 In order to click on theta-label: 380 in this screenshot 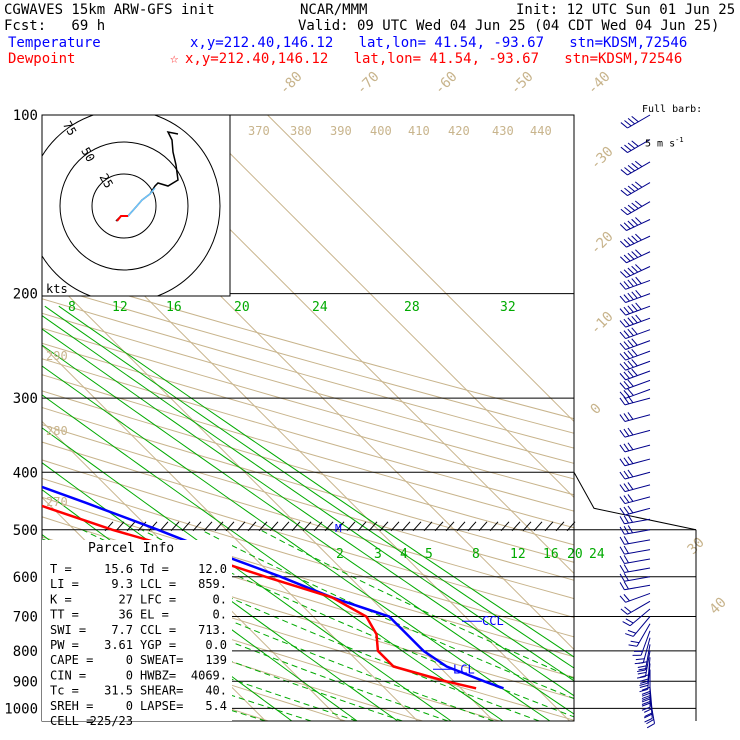, I will do `click(301, 131)`.